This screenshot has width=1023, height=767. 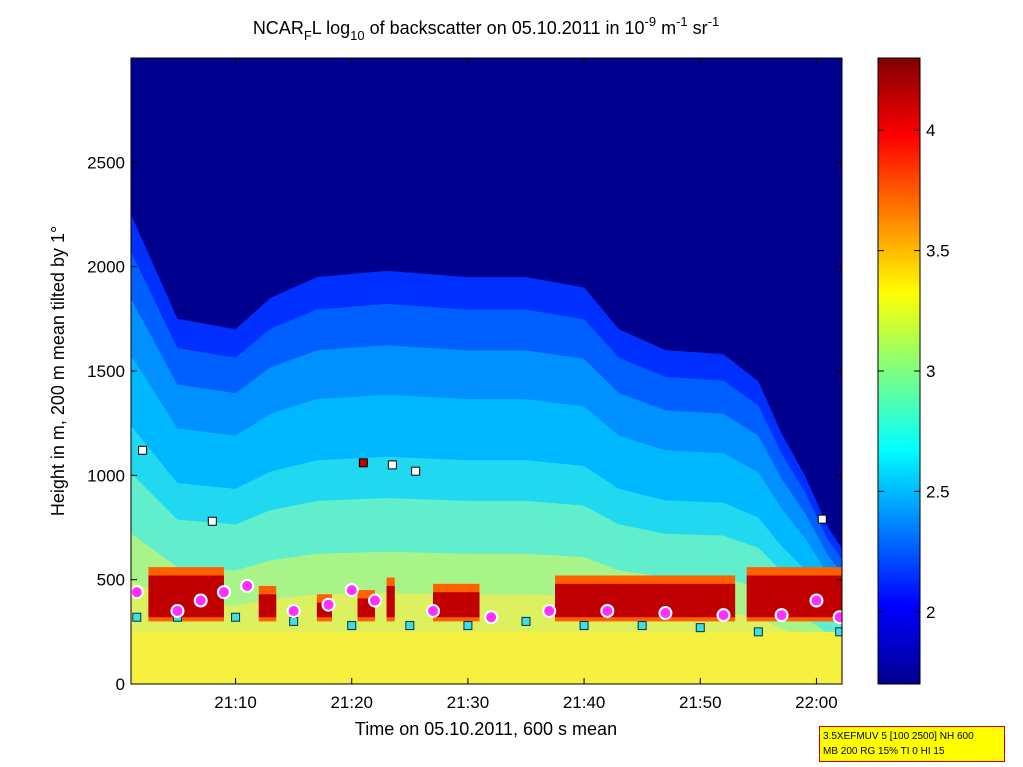 I want to click on x-axis-label: Time on 05.10.2011, 600 s mean, so click(x=486, y=729).